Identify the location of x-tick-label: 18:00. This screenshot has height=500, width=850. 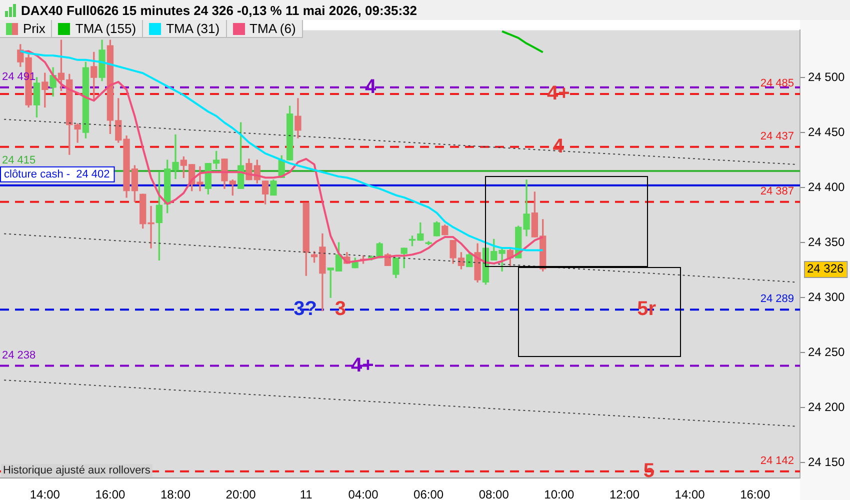
(175, 494).